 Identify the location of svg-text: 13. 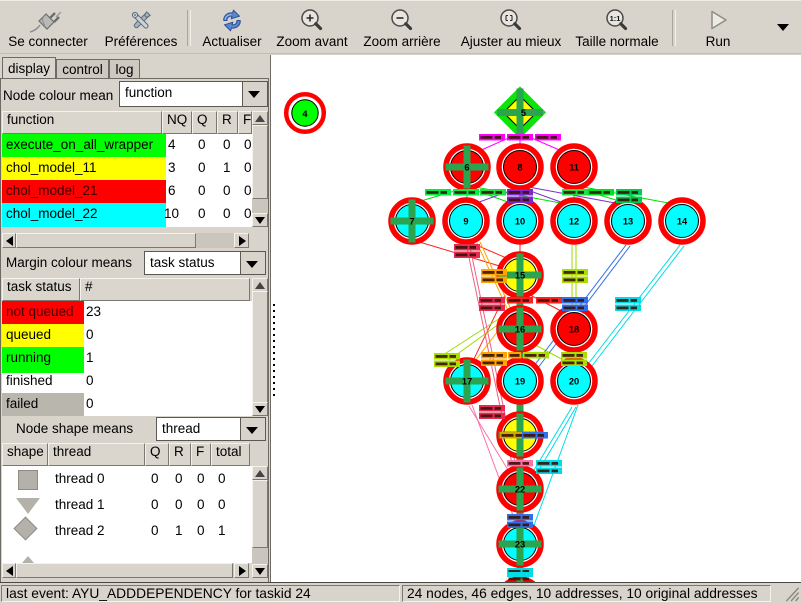
(628, 222).